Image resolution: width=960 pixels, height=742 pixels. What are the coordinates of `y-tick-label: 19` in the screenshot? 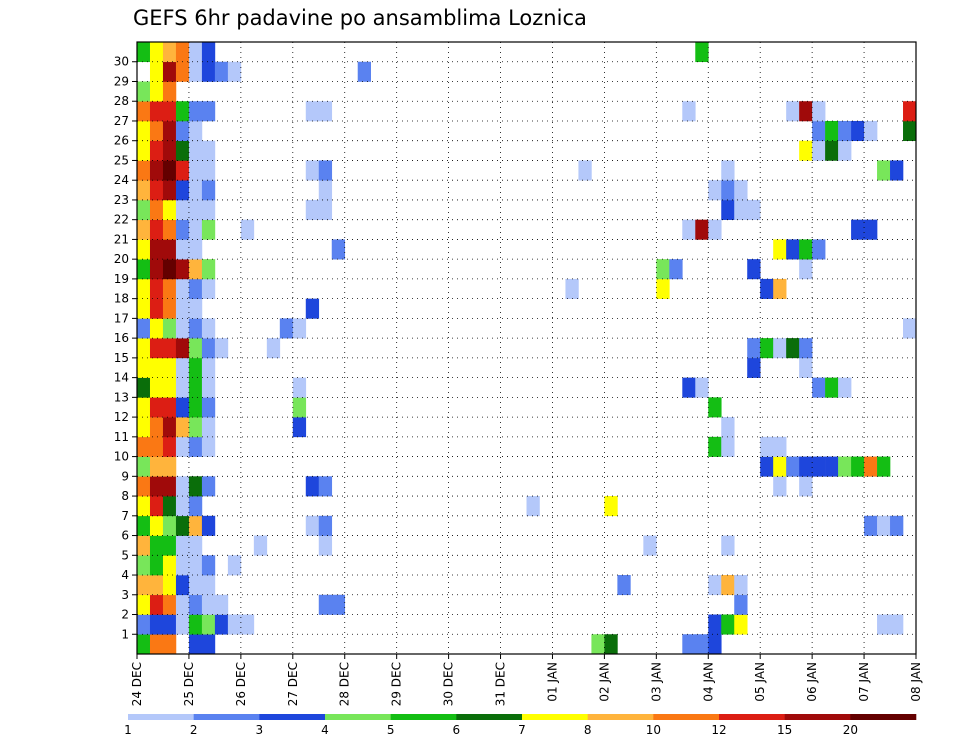 It's located at (121, 279).